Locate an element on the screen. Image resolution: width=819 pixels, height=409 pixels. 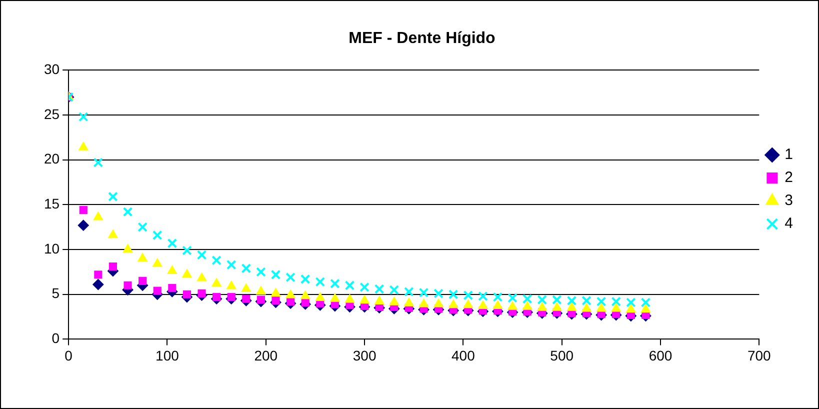
x-tick-label: 400 is located at coordinates (464, 355).